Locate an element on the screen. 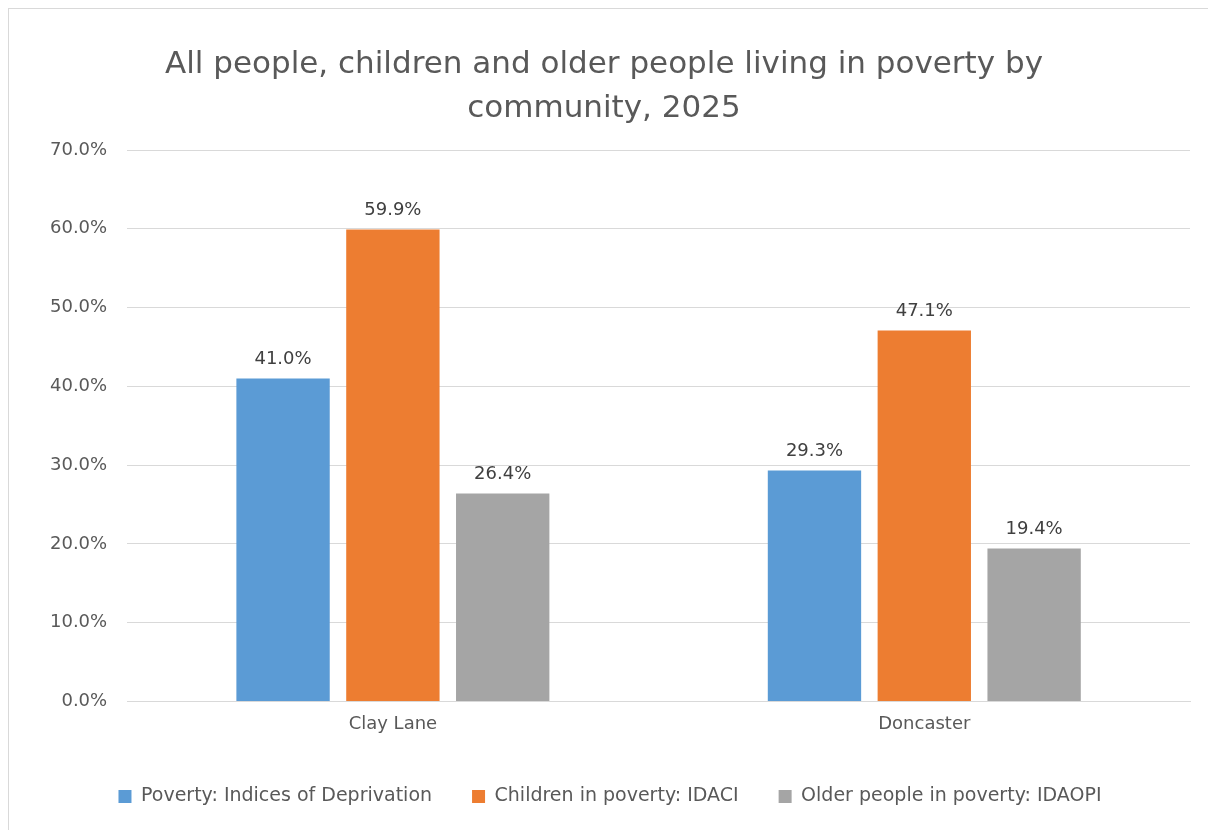 Image resolution: width=1208 pixels, height=830 pixels. data-label: 19.4% is located at coordinates (1034, 528).